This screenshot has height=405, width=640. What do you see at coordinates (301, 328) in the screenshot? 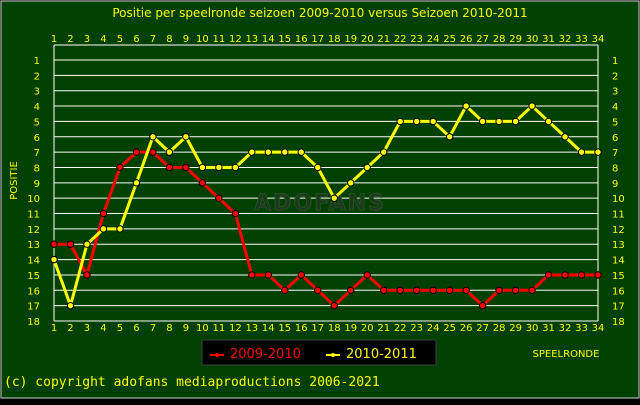
I see `x-tick-label-bottom: 16` at bounding box center [301, 328].